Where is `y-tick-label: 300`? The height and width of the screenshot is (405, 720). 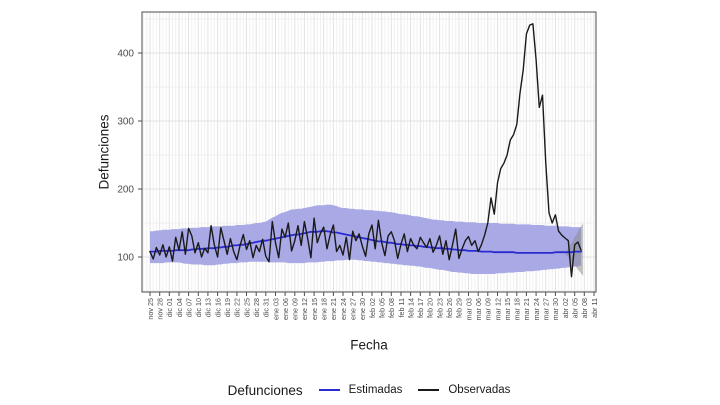
y-tick-label: 300 is located at coordinates (125, 122).